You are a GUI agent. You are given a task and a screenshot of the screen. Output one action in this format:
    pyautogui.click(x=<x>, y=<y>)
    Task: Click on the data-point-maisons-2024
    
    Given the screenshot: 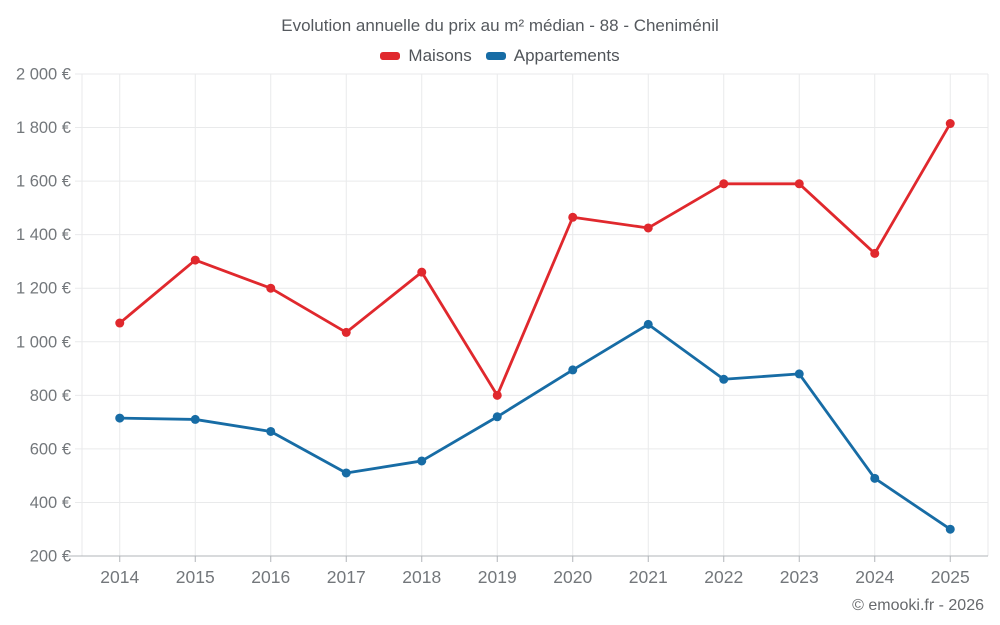 What is the action you would take?
    pyautogui.click(x=875, y=253)
    